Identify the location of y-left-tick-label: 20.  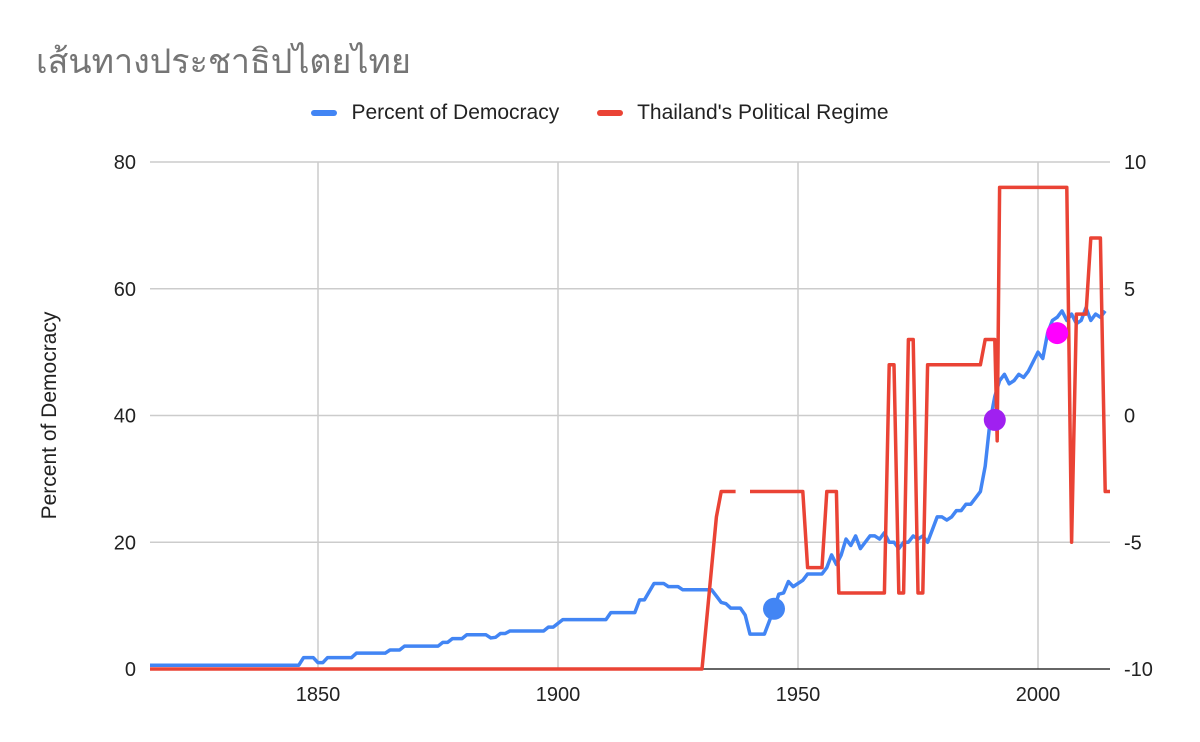
(125, 543).